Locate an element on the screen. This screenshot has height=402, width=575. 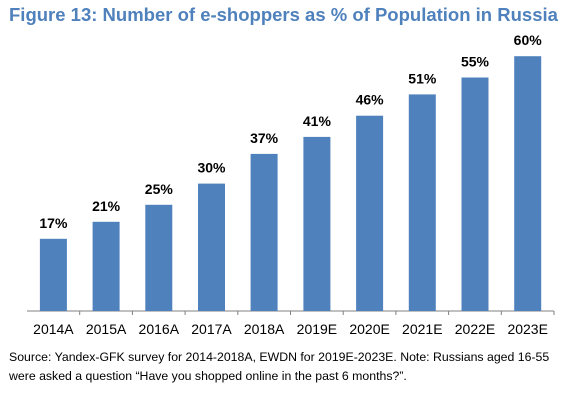
data-label: 55% is located at coordinates (475, 62).